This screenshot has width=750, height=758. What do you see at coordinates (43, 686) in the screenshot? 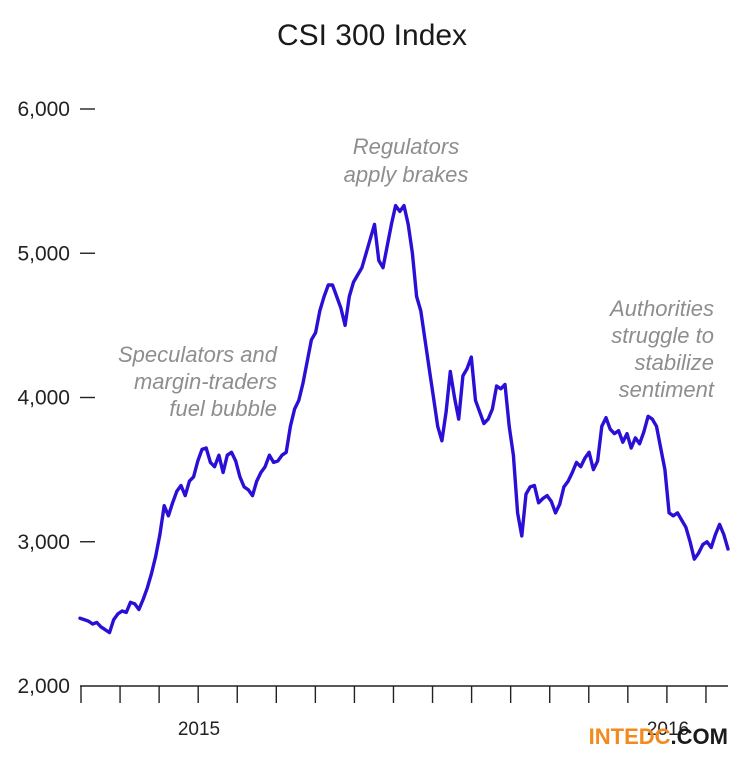
I see `y-tick-label: 2,000` at bounding box center [43, 686].